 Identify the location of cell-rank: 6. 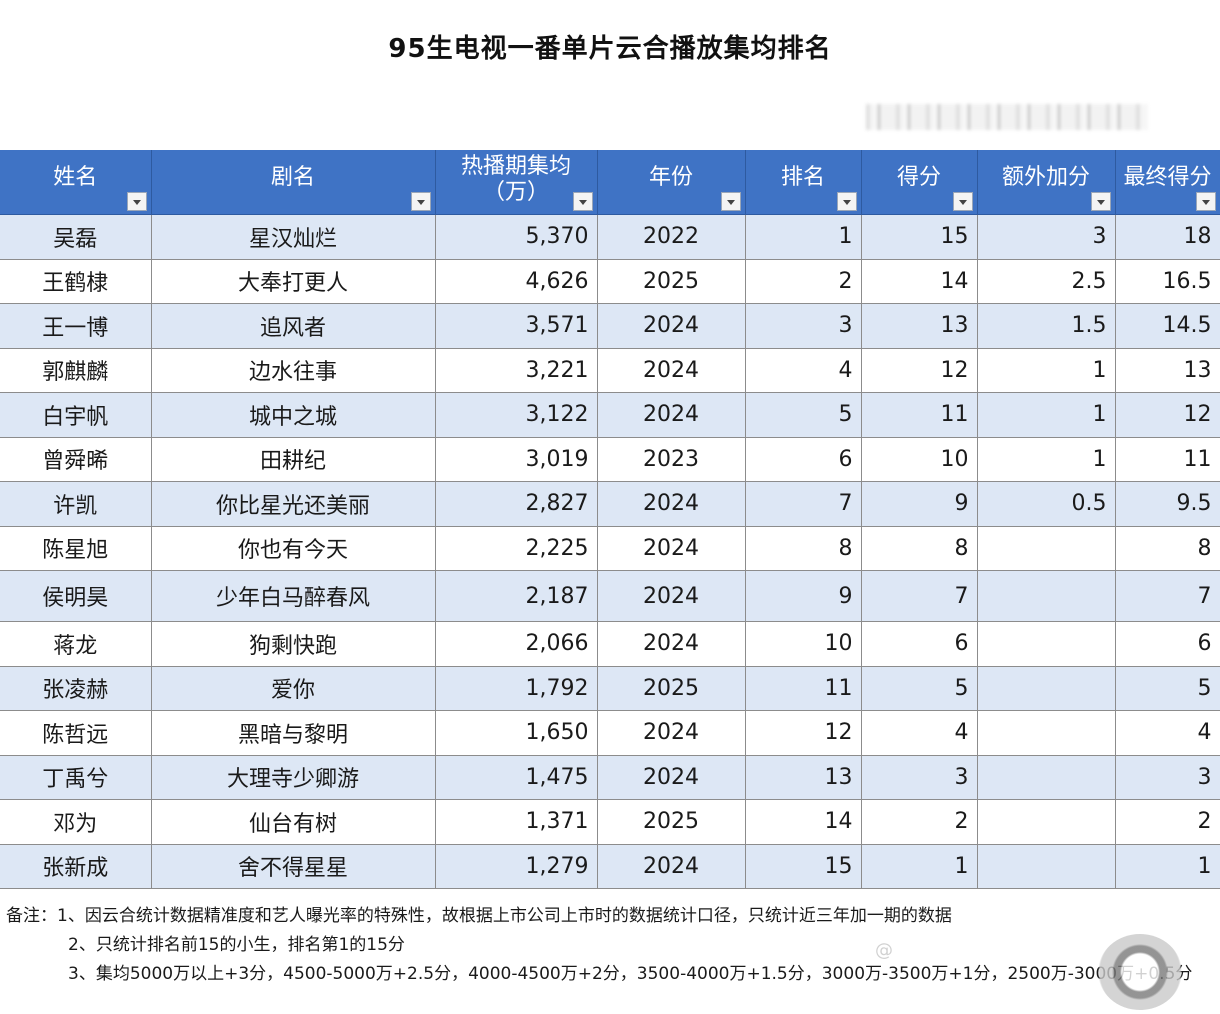
(803, 459).